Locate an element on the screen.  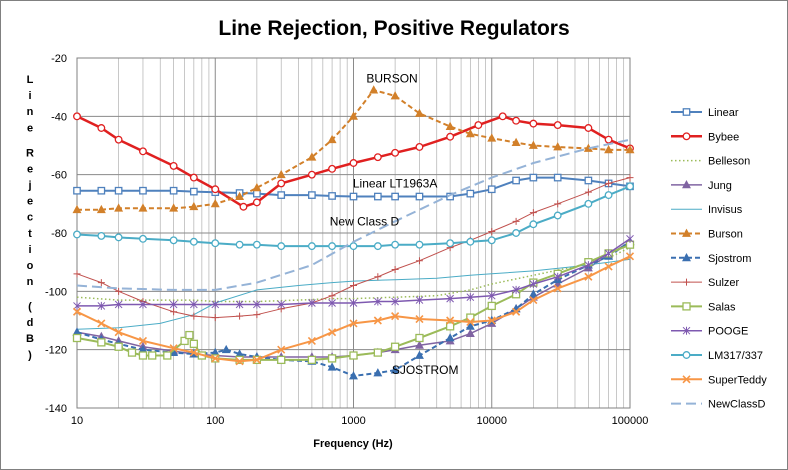
x-tick-label: 10000 is located at coordinates (491, 421).